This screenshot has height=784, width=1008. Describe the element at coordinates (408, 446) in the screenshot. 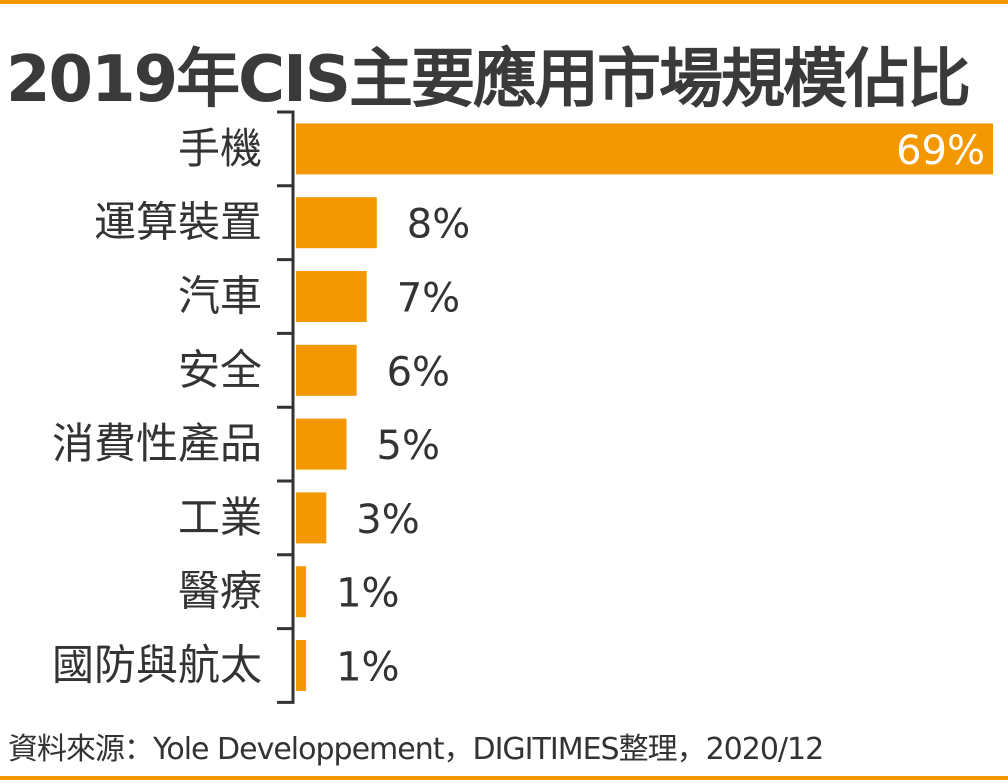

I see `data-label: 5%` at that location.